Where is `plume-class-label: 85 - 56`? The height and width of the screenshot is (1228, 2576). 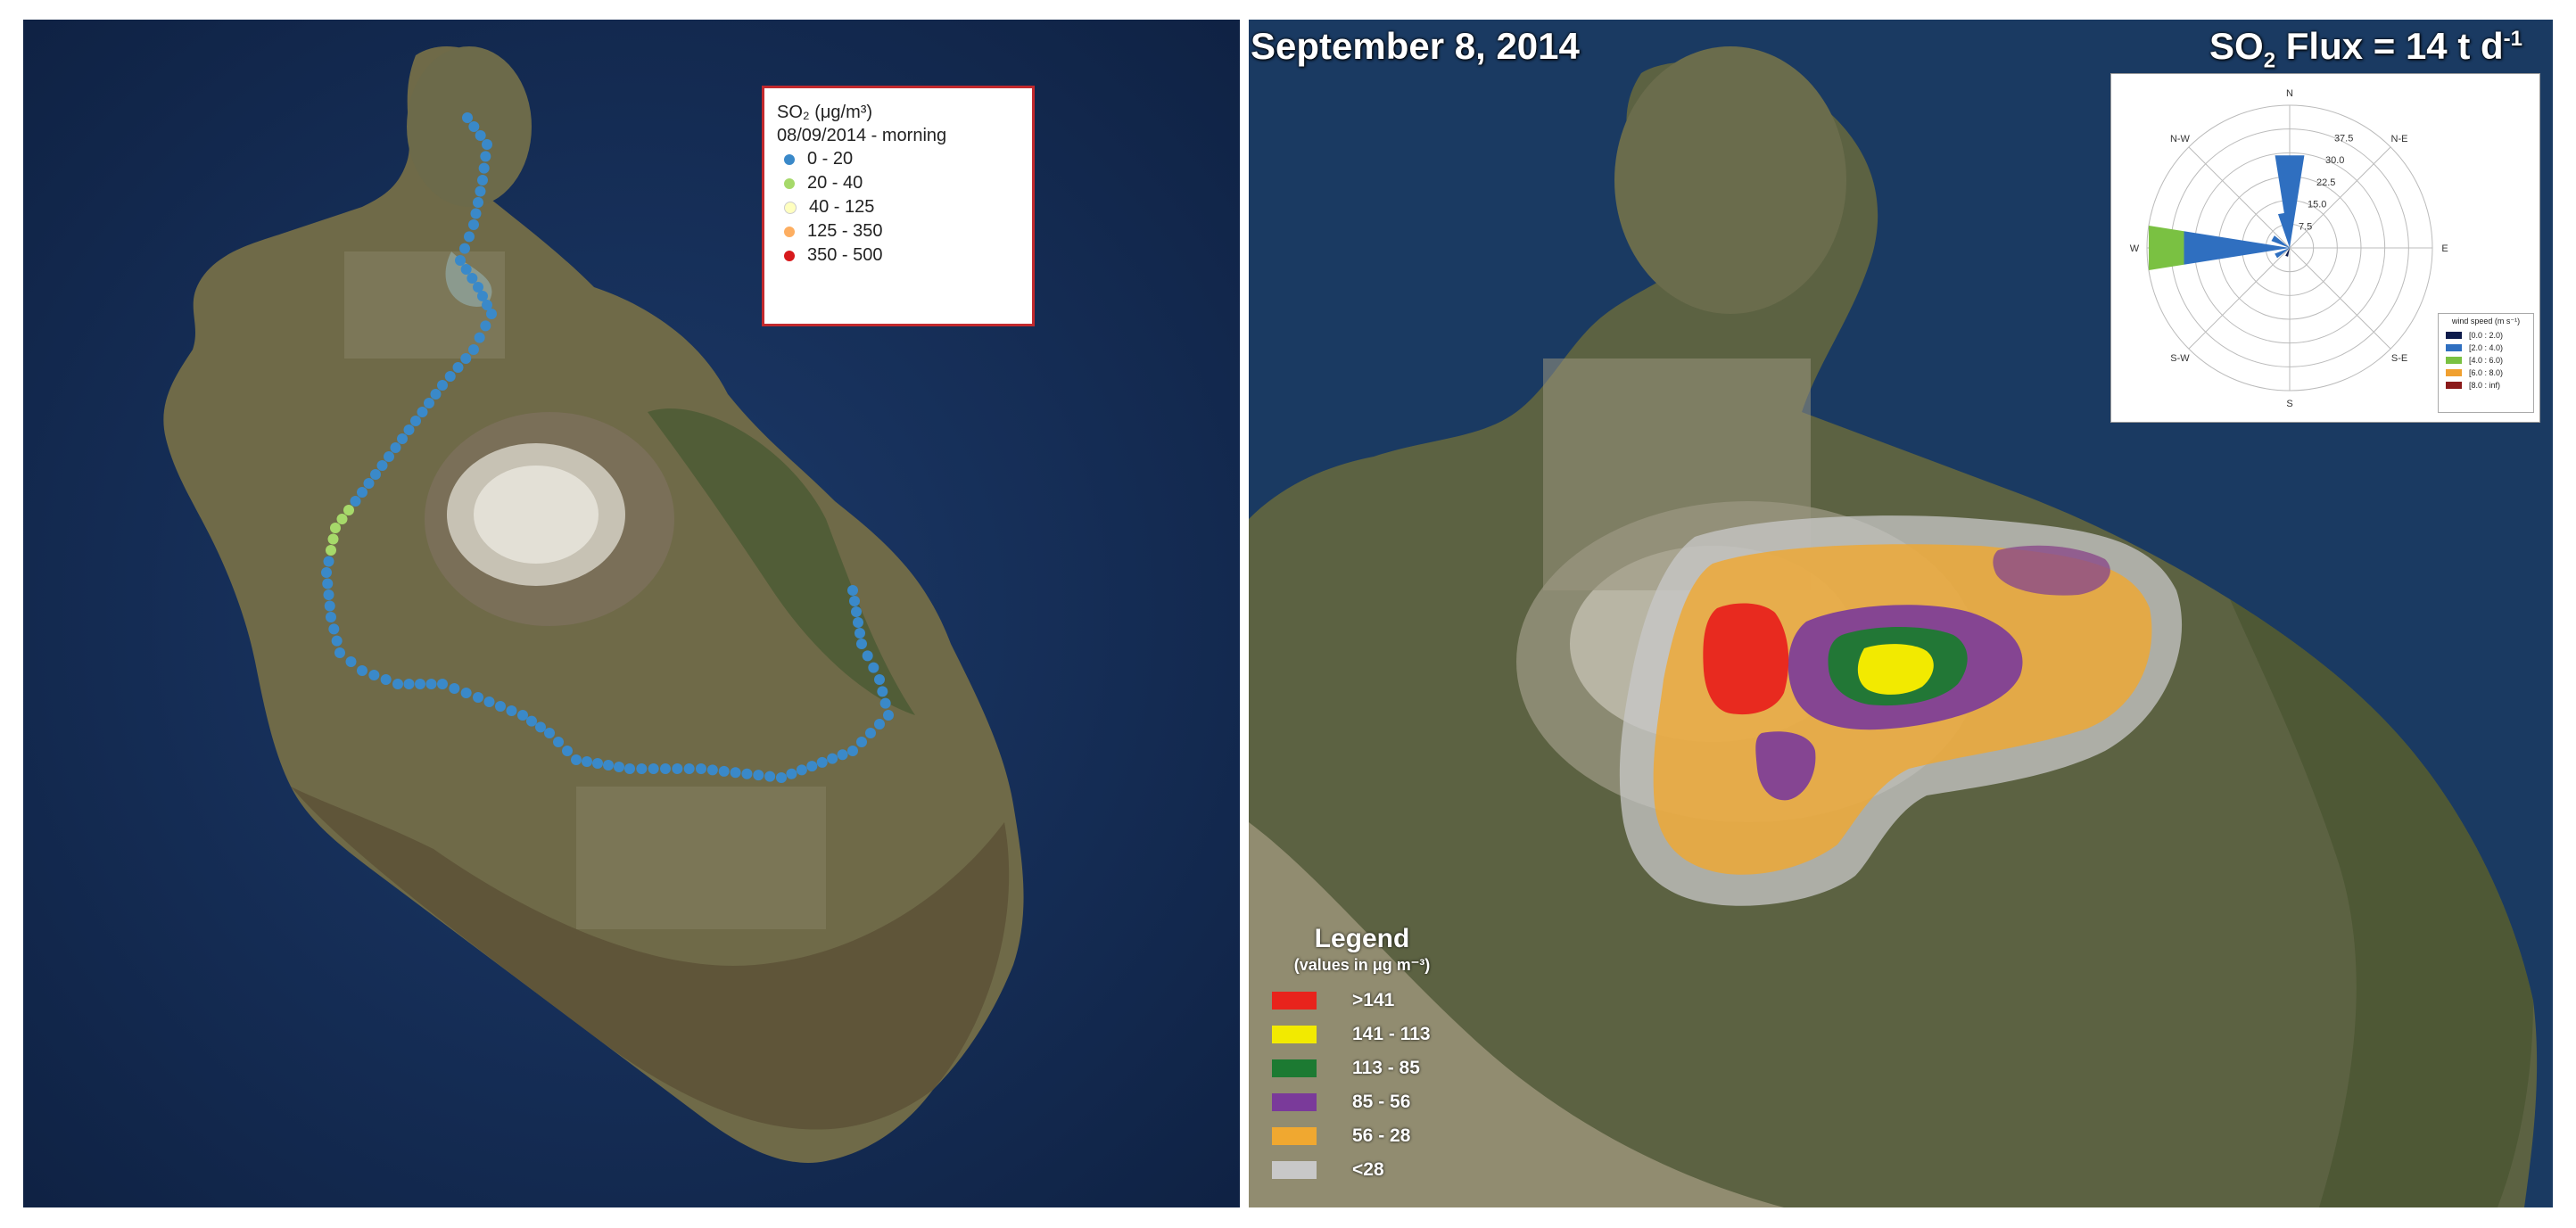 plume-class-label: 85 - 56 is located at coordinates (1382, 1102).